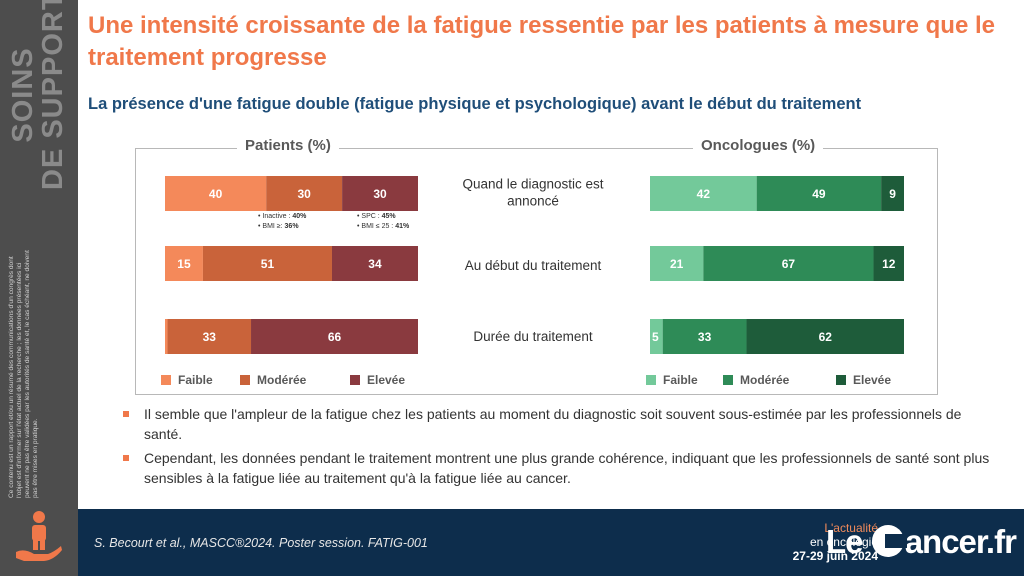 This screenshot has width=1024, height=576. I want to click on annotation: • BMI ≥: 36%, so click(278, 226).